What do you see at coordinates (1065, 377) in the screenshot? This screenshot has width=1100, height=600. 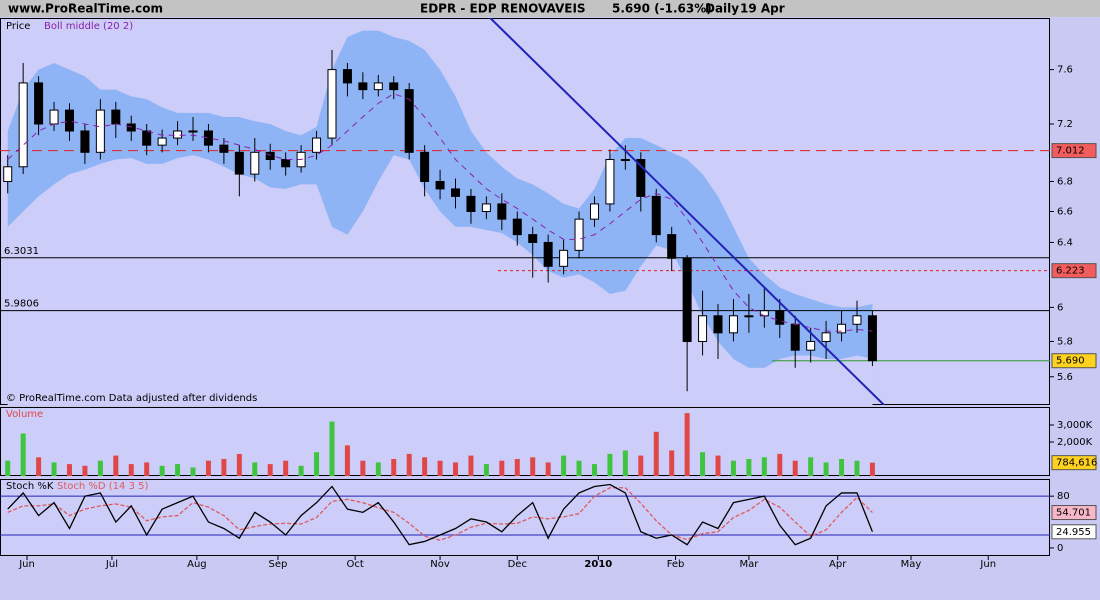 I see `y-tick-label: 5.6` at bounding box center [1065, 377].